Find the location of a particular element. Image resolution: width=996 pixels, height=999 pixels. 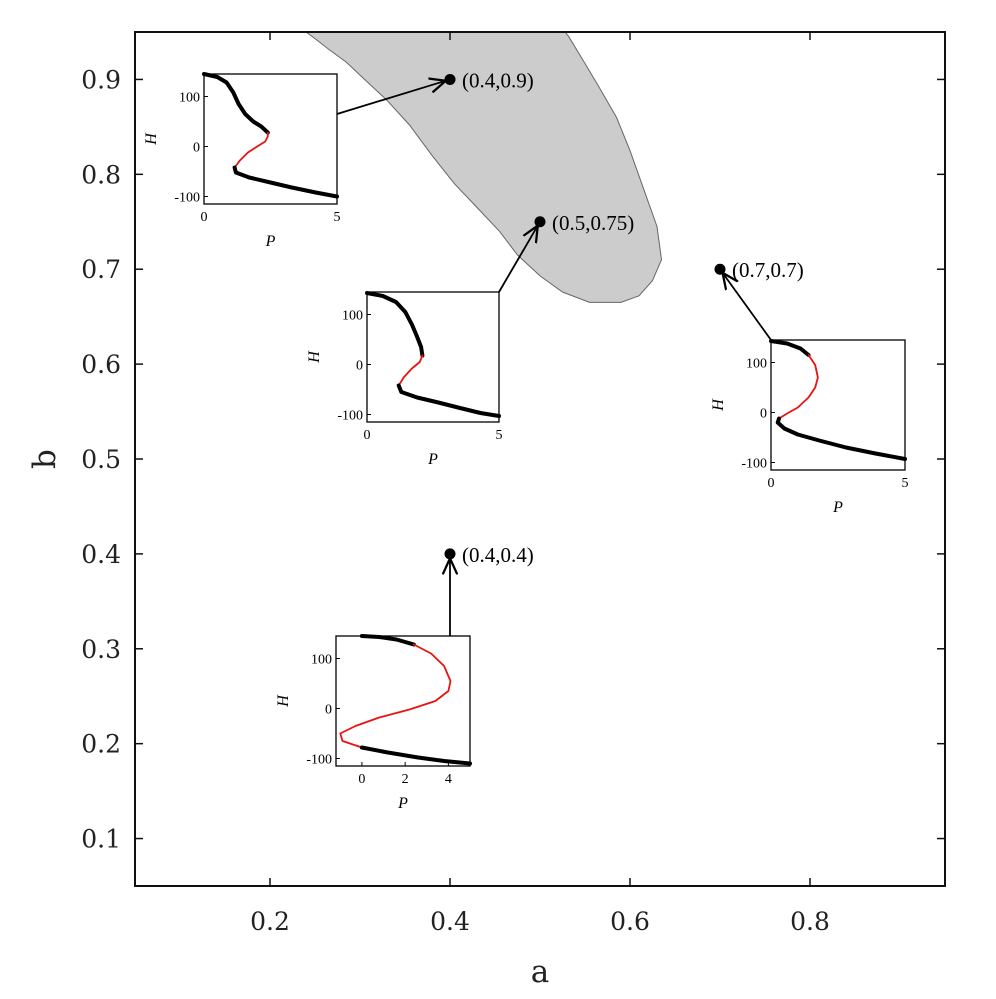

point-label: (0.5,0.75) is located at coordinates (593, 223).